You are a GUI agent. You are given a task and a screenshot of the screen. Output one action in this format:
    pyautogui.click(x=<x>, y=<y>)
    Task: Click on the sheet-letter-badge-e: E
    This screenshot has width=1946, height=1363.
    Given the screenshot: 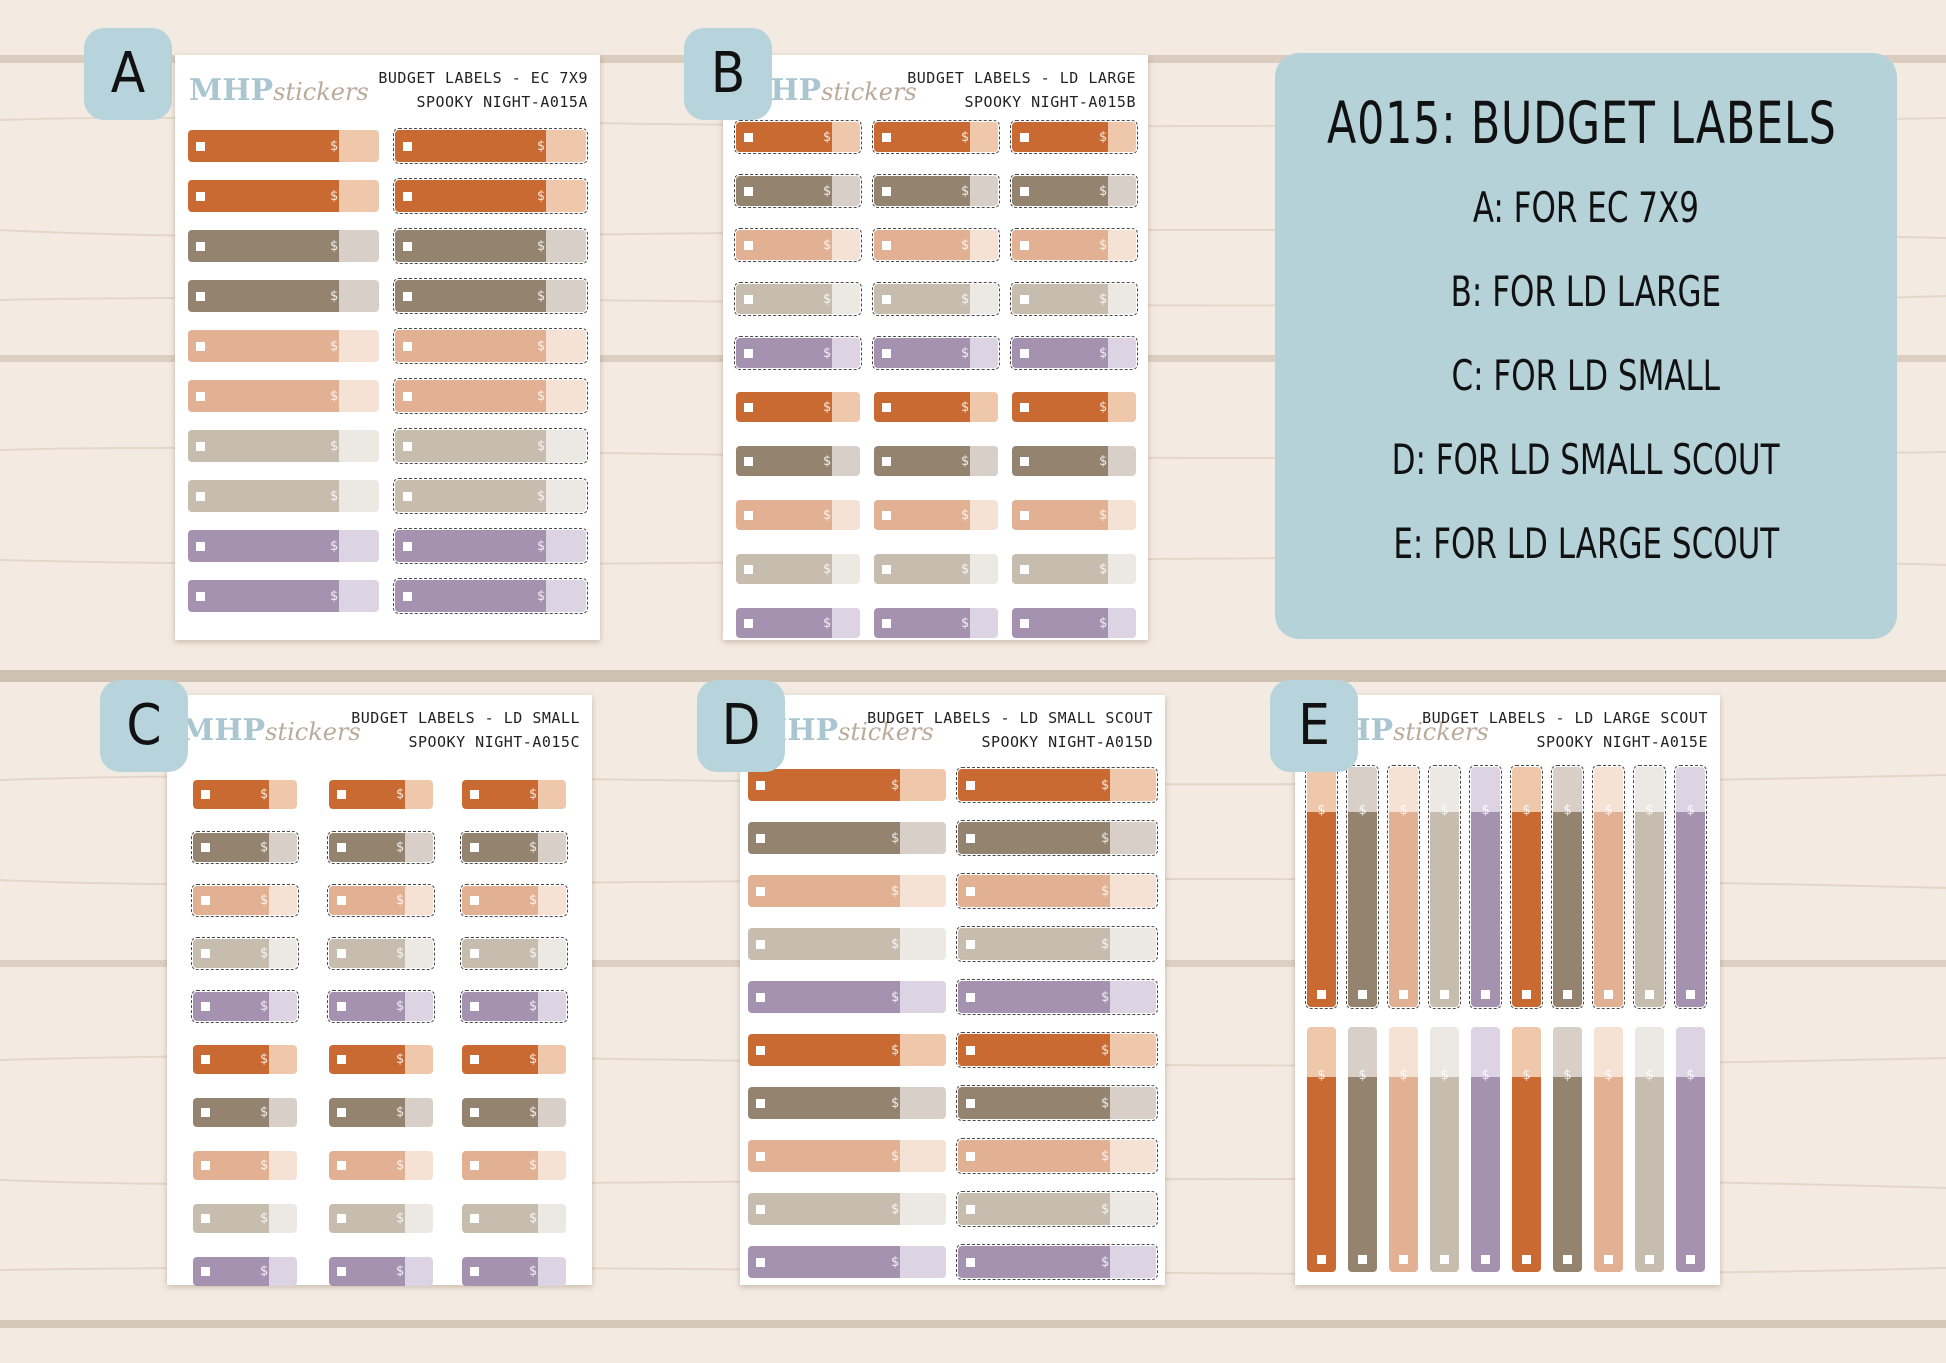 What is the action you would take?
    pyautogui.click(x=1314, y=726)
    